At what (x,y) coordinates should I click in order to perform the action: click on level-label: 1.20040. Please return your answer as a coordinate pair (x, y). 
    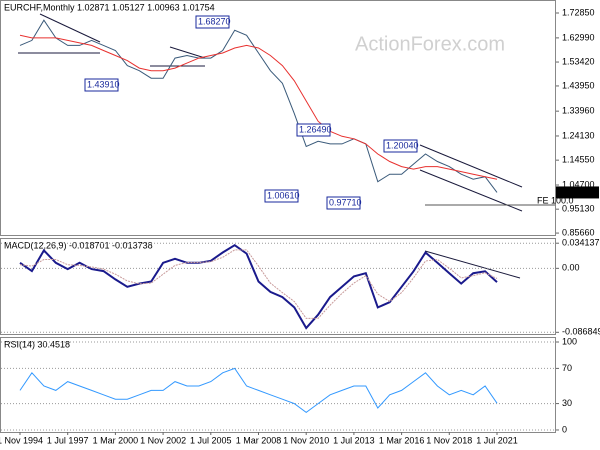
    Looking at the image, I should click on (402, 145).